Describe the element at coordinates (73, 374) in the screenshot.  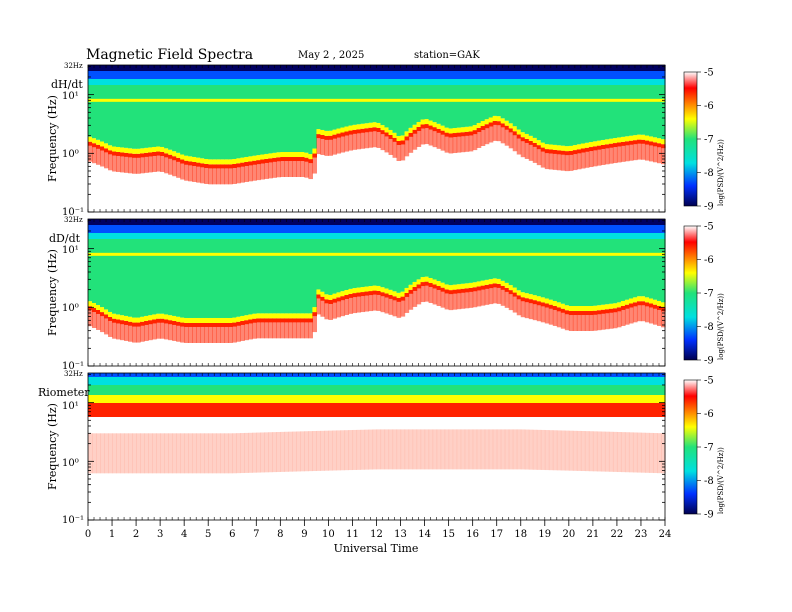
I see `ytick-label: 32Hz` at that location.